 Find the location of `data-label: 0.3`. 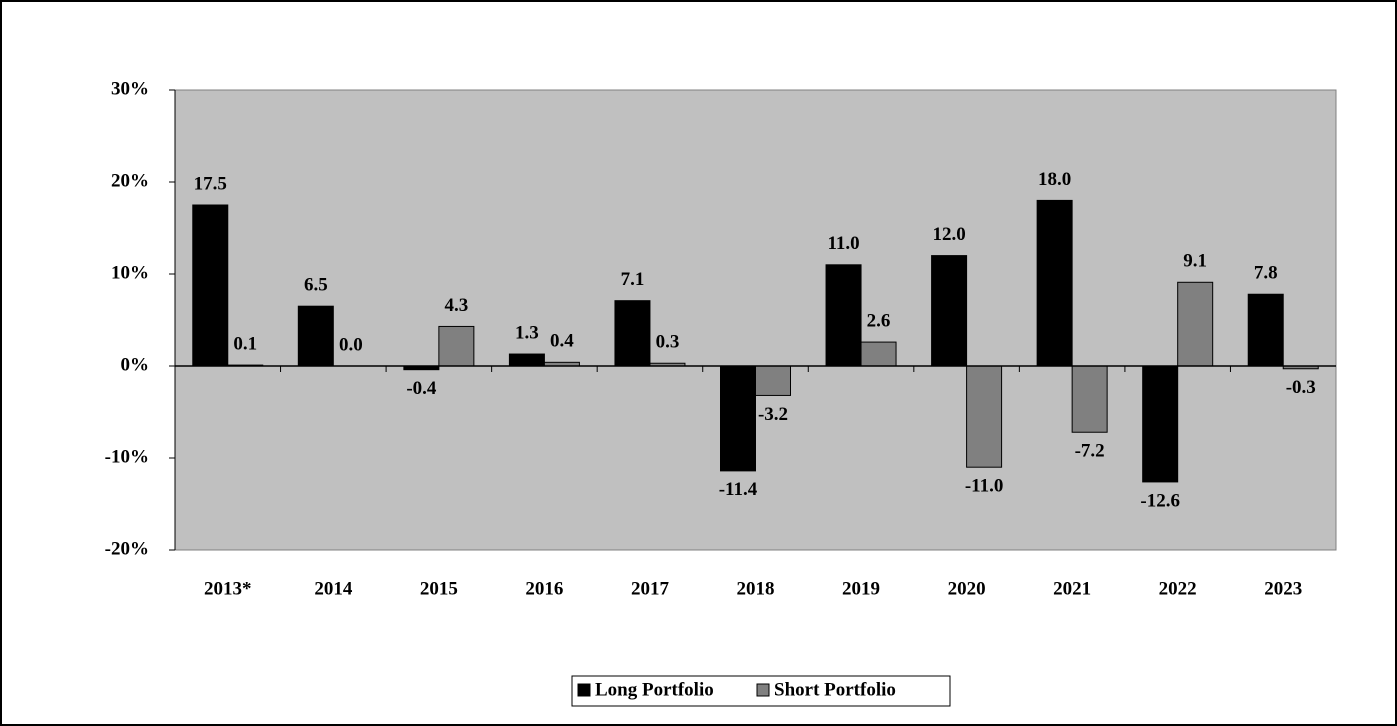

data-label: 0.3 is located at coordinates (668, 342).